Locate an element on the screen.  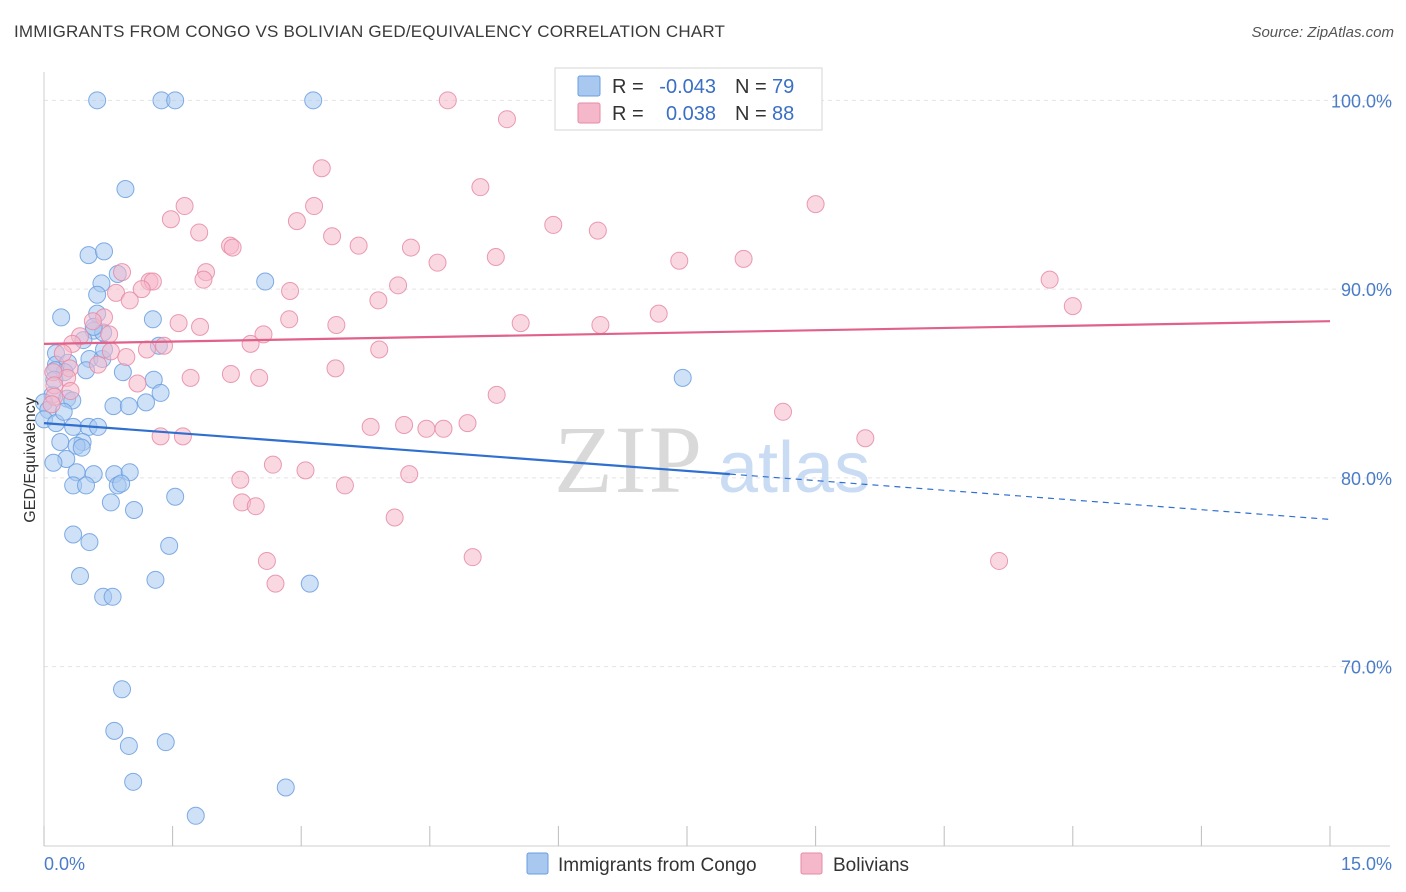
trend-line-extension-congo is located at coordinates (1030, 497).